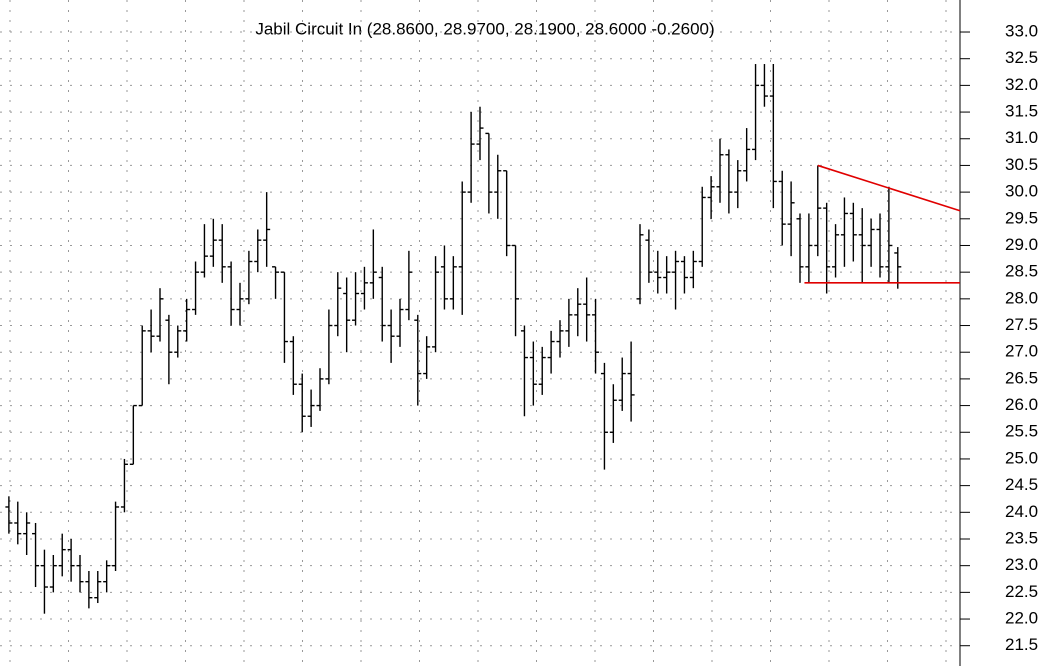  I want to click on y-tick-label: 24.0, so click(1021, 511).